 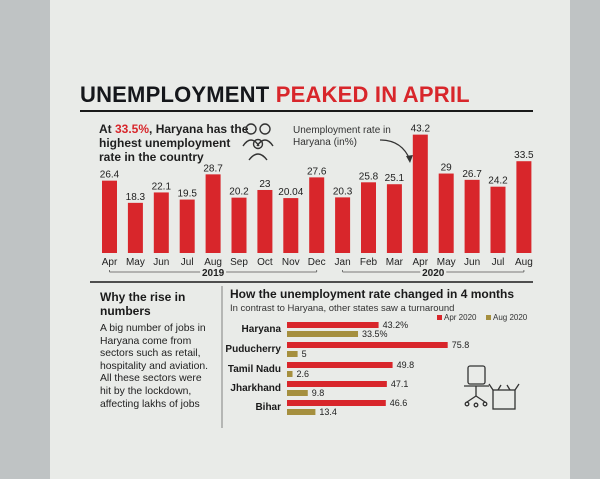 What do you see at coordinates (265, 262) in the screenshot?
I see `month-tick-label: Oct` at bounding box center [265, 262].